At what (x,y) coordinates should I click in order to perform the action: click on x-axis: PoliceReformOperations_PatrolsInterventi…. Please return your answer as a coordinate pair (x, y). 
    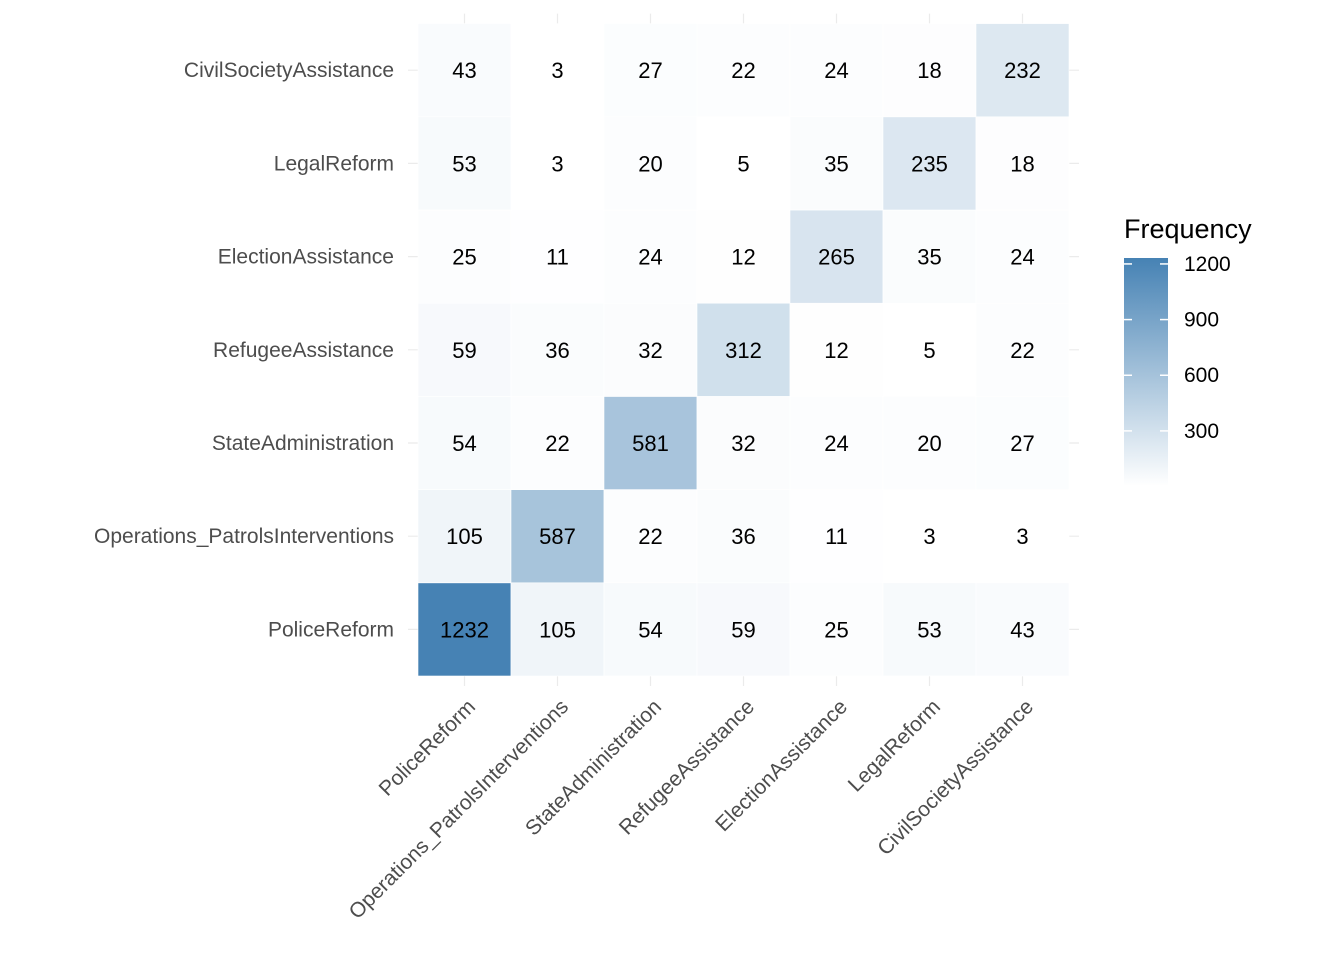
    Looking at the image, I should click on (691, 809).